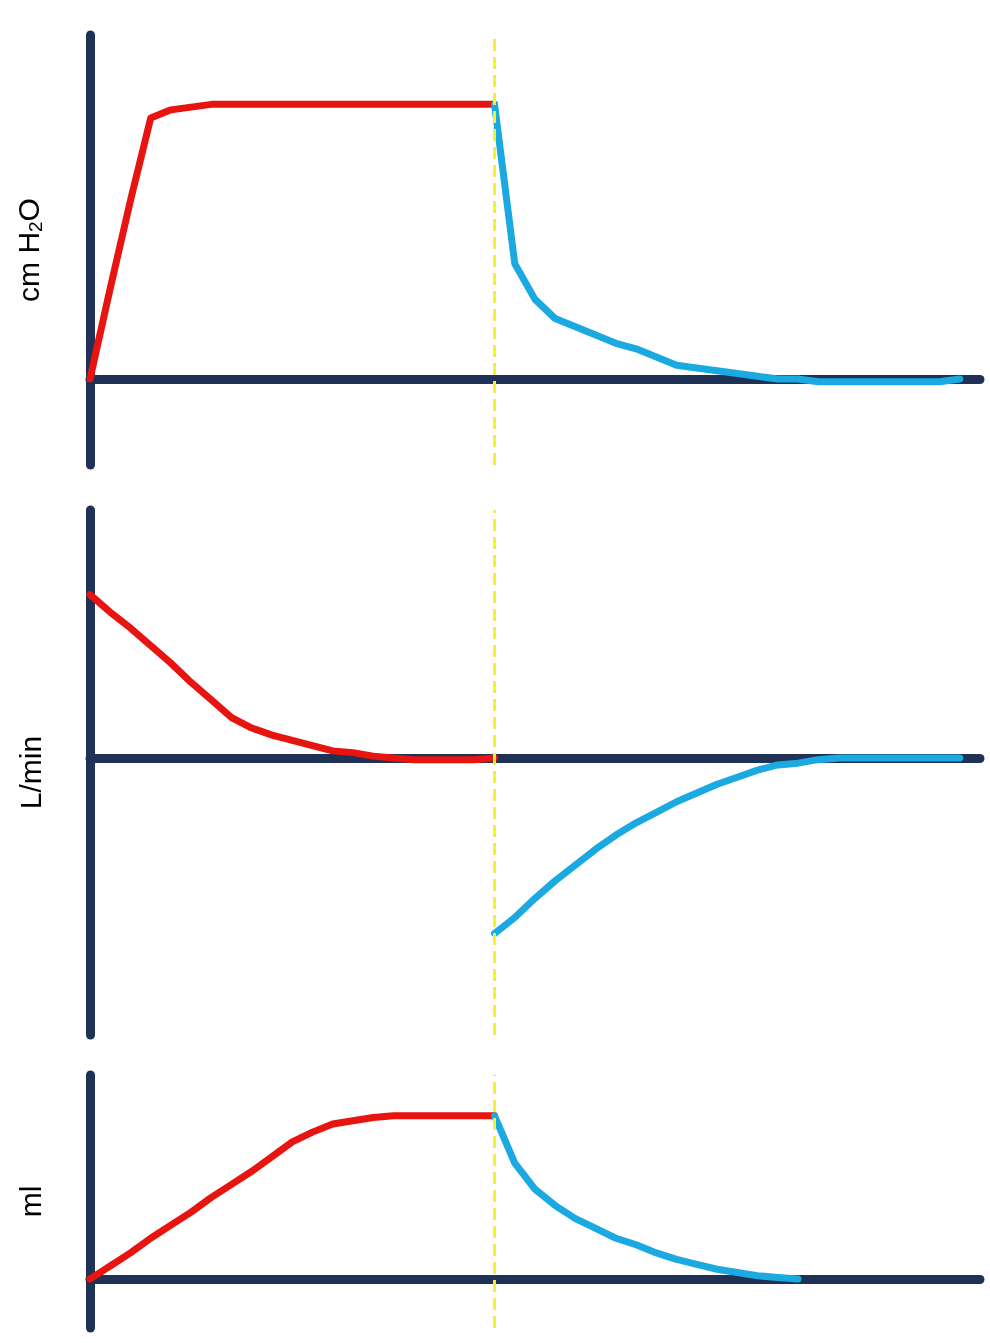  What do you see at coordinates (29, 250) in the screenshot?
I see `y-axis-title: cm H2O` at bounding box center [29, 250].